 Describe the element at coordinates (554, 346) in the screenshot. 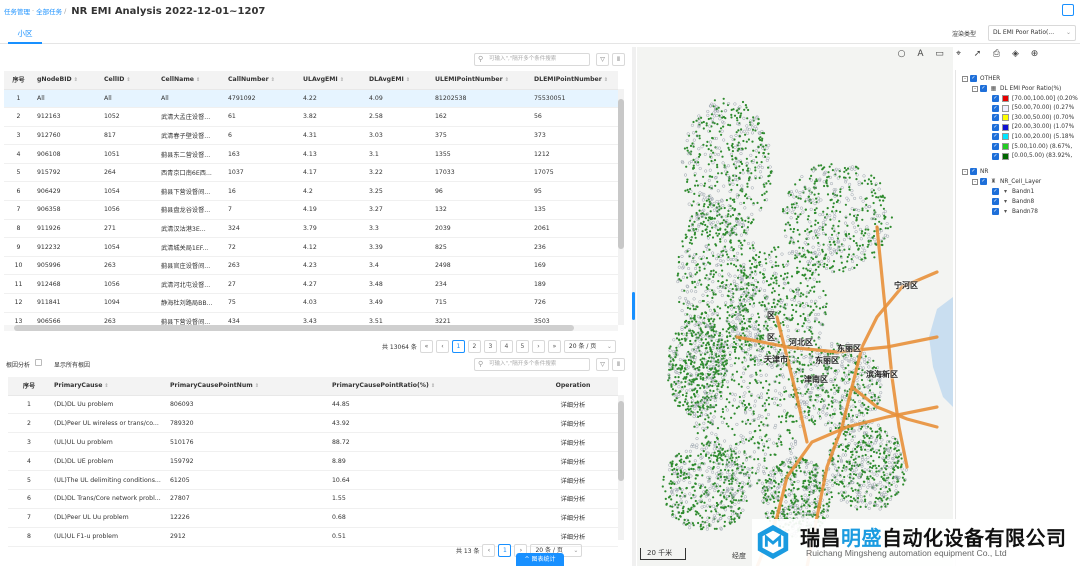

I see `last-page-icon: »` at that location.